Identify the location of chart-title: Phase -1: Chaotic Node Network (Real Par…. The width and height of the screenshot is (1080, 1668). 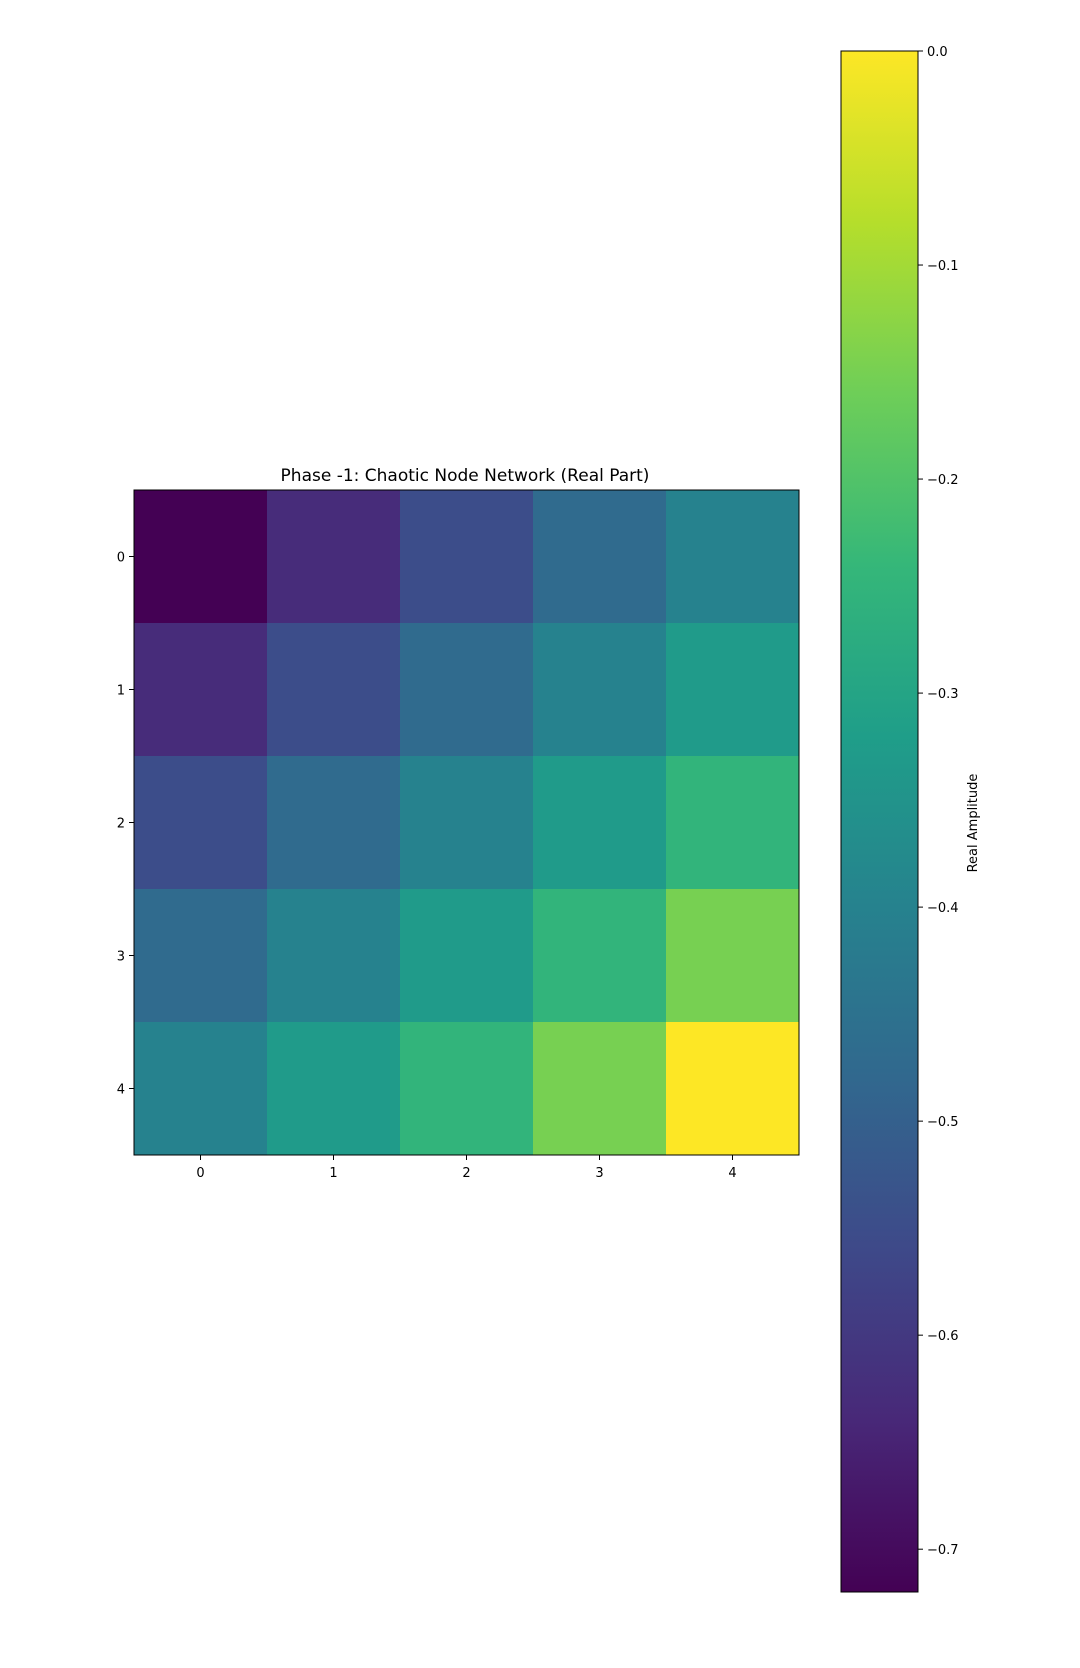
(465, 476).